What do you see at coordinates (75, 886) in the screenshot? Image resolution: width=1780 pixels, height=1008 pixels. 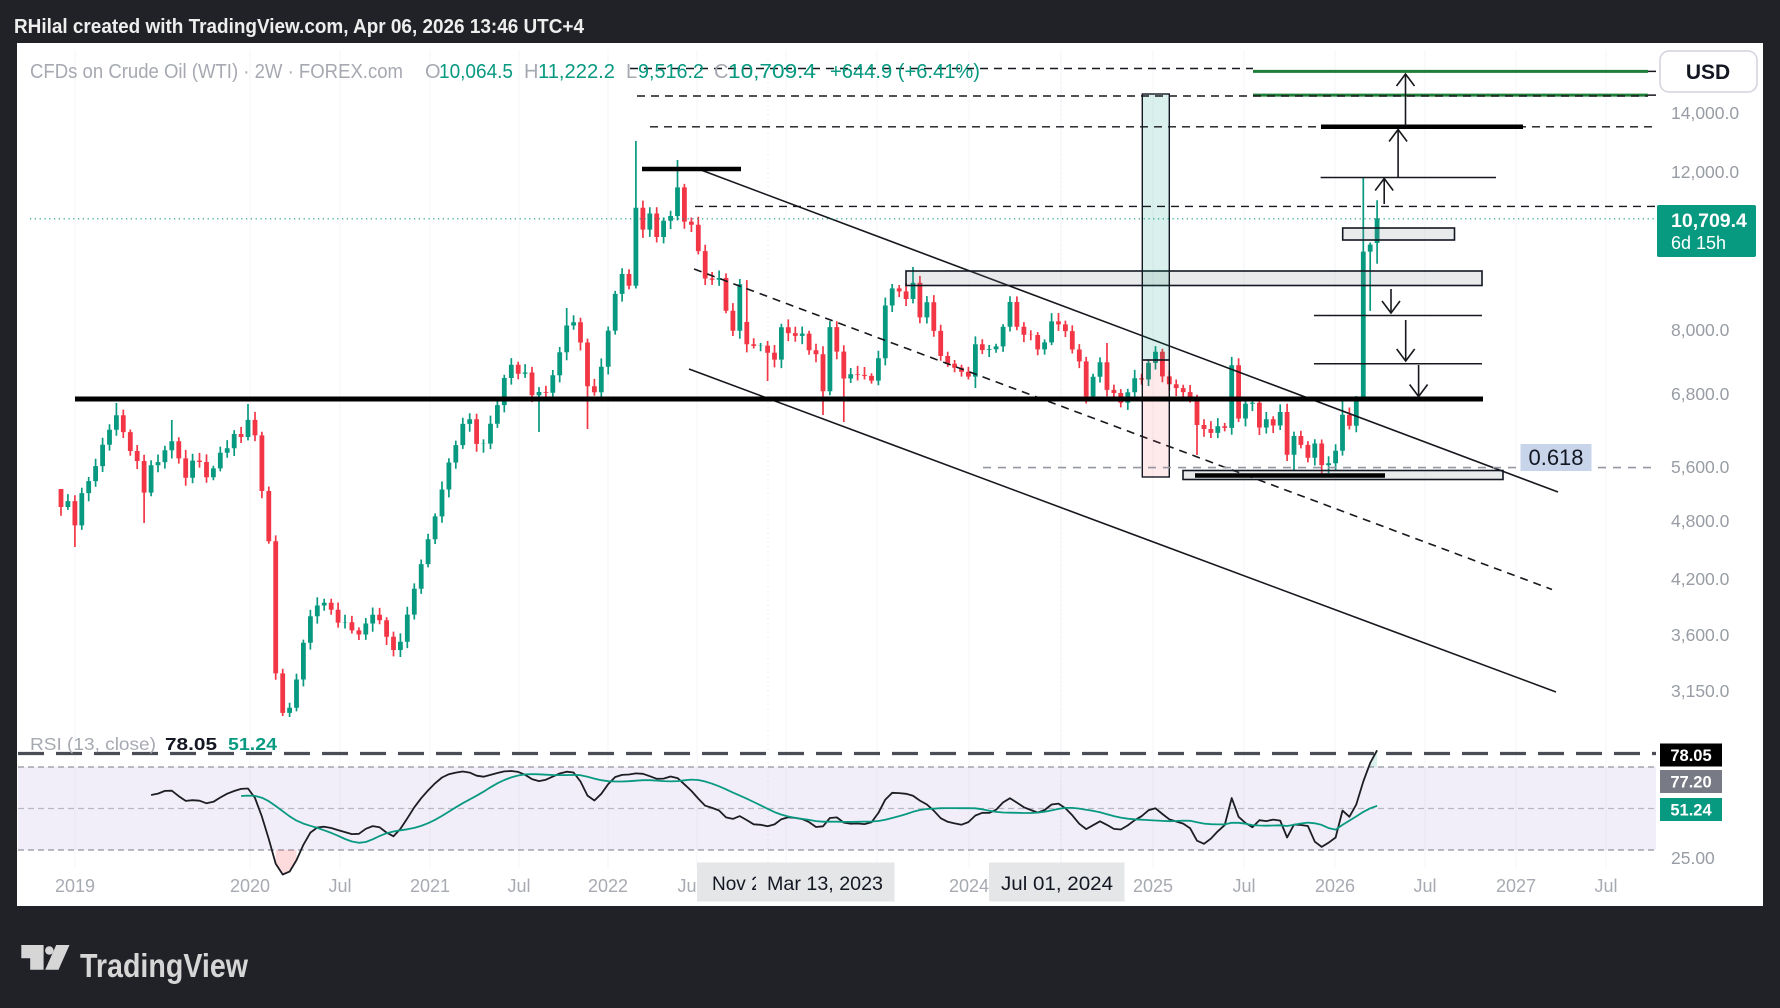 I see `svg-text: 2019` at bounding box center [75, 886].